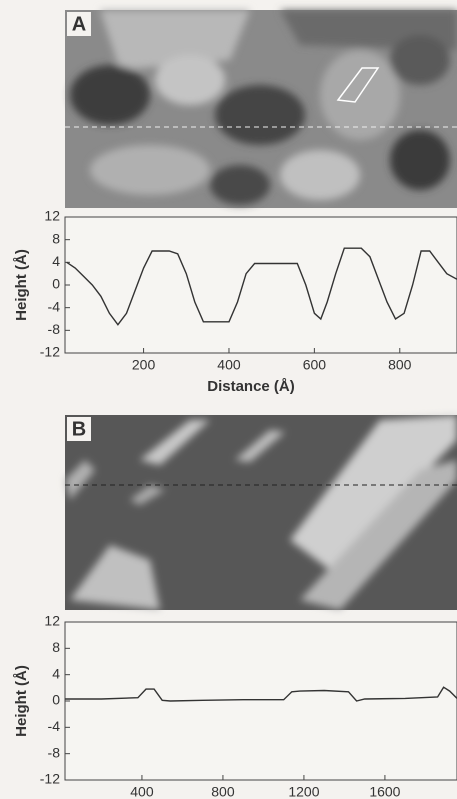 The height and width of the screenshot is (799, 457). What do you see at coordinates (251, 386) in the screenshot?
I see `x-axis-label: Distance (Å)` at bounding box center [251, 386].